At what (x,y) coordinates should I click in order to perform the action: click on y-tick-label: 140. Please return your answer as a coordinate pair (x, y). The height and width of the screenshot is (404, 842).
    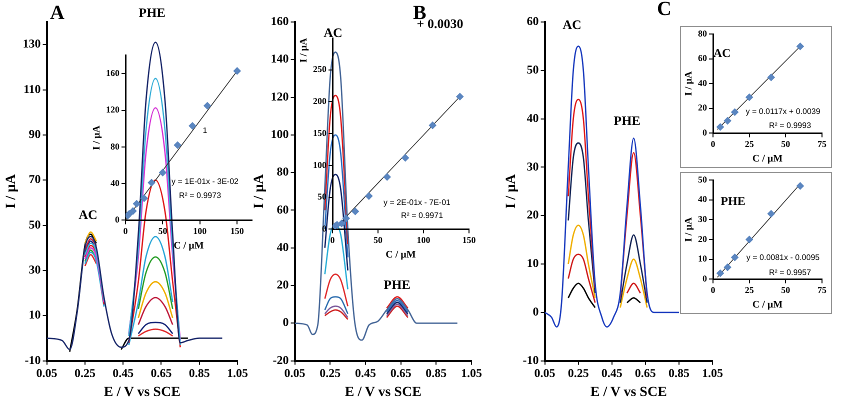
    Looking at the image, I should click on (279, 59).